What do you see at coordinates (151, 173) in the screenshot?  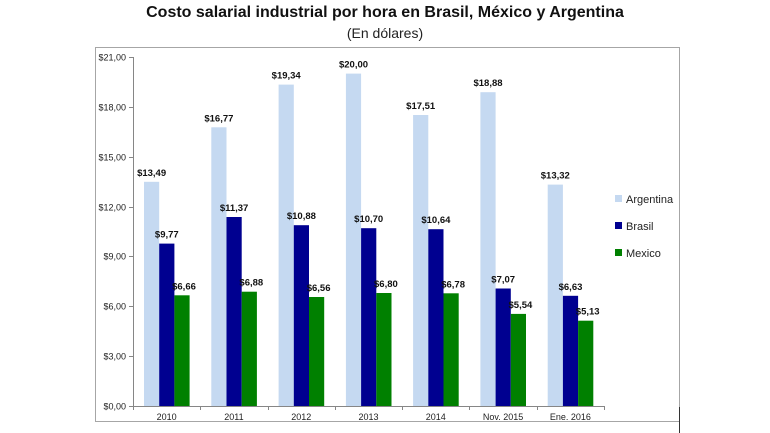 I see `data-label: $13,49` at bounding box center [151, 173].